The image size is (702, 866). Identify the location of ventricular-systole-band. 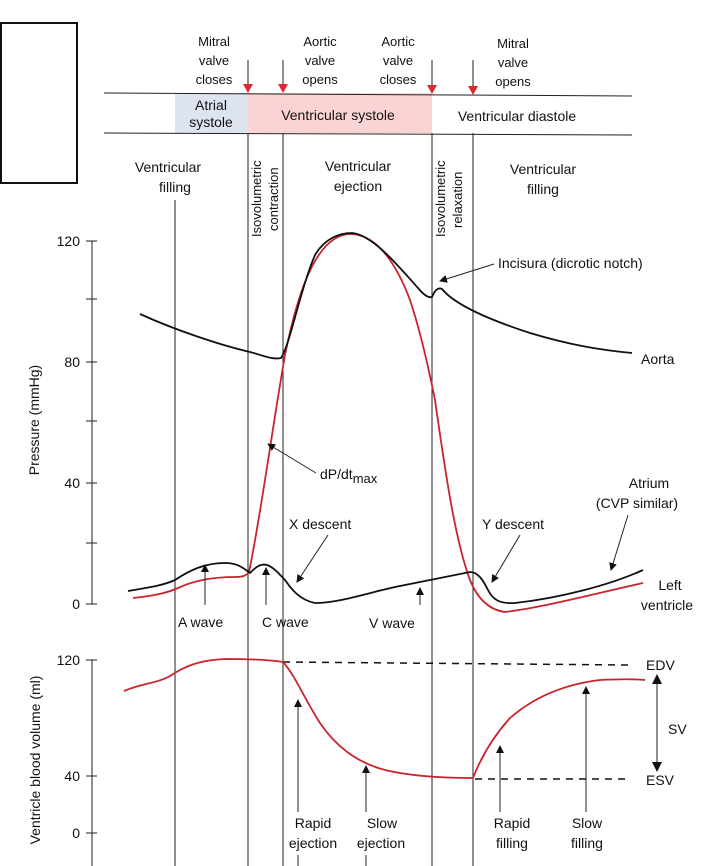
(340, 113).